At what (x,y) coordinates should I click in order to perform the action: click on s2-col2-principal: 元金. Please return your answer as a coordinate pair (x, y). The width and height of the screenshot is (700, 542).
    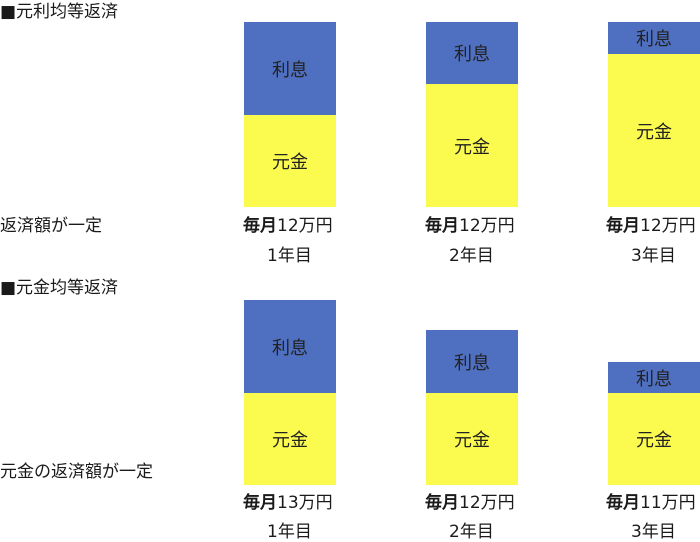
    Looking at the image, I should click on (472, 439).